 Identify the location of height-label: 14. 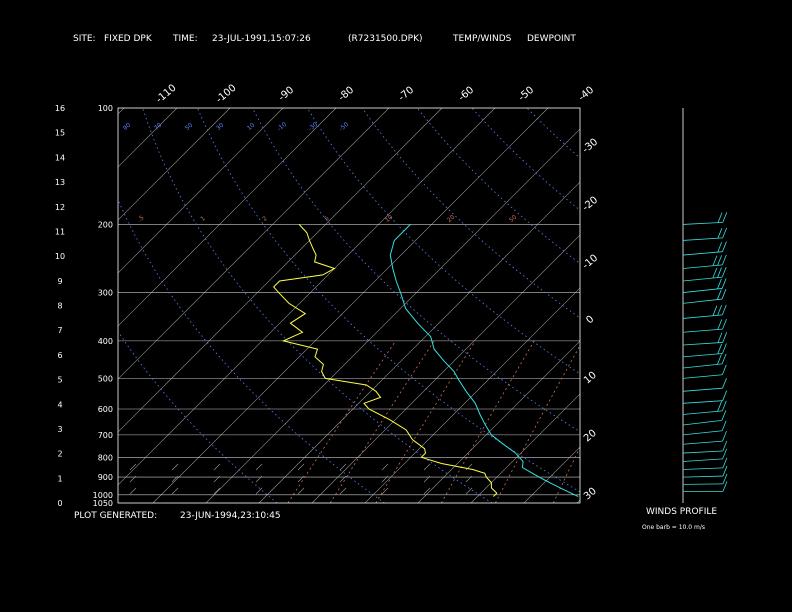
(60, 157).